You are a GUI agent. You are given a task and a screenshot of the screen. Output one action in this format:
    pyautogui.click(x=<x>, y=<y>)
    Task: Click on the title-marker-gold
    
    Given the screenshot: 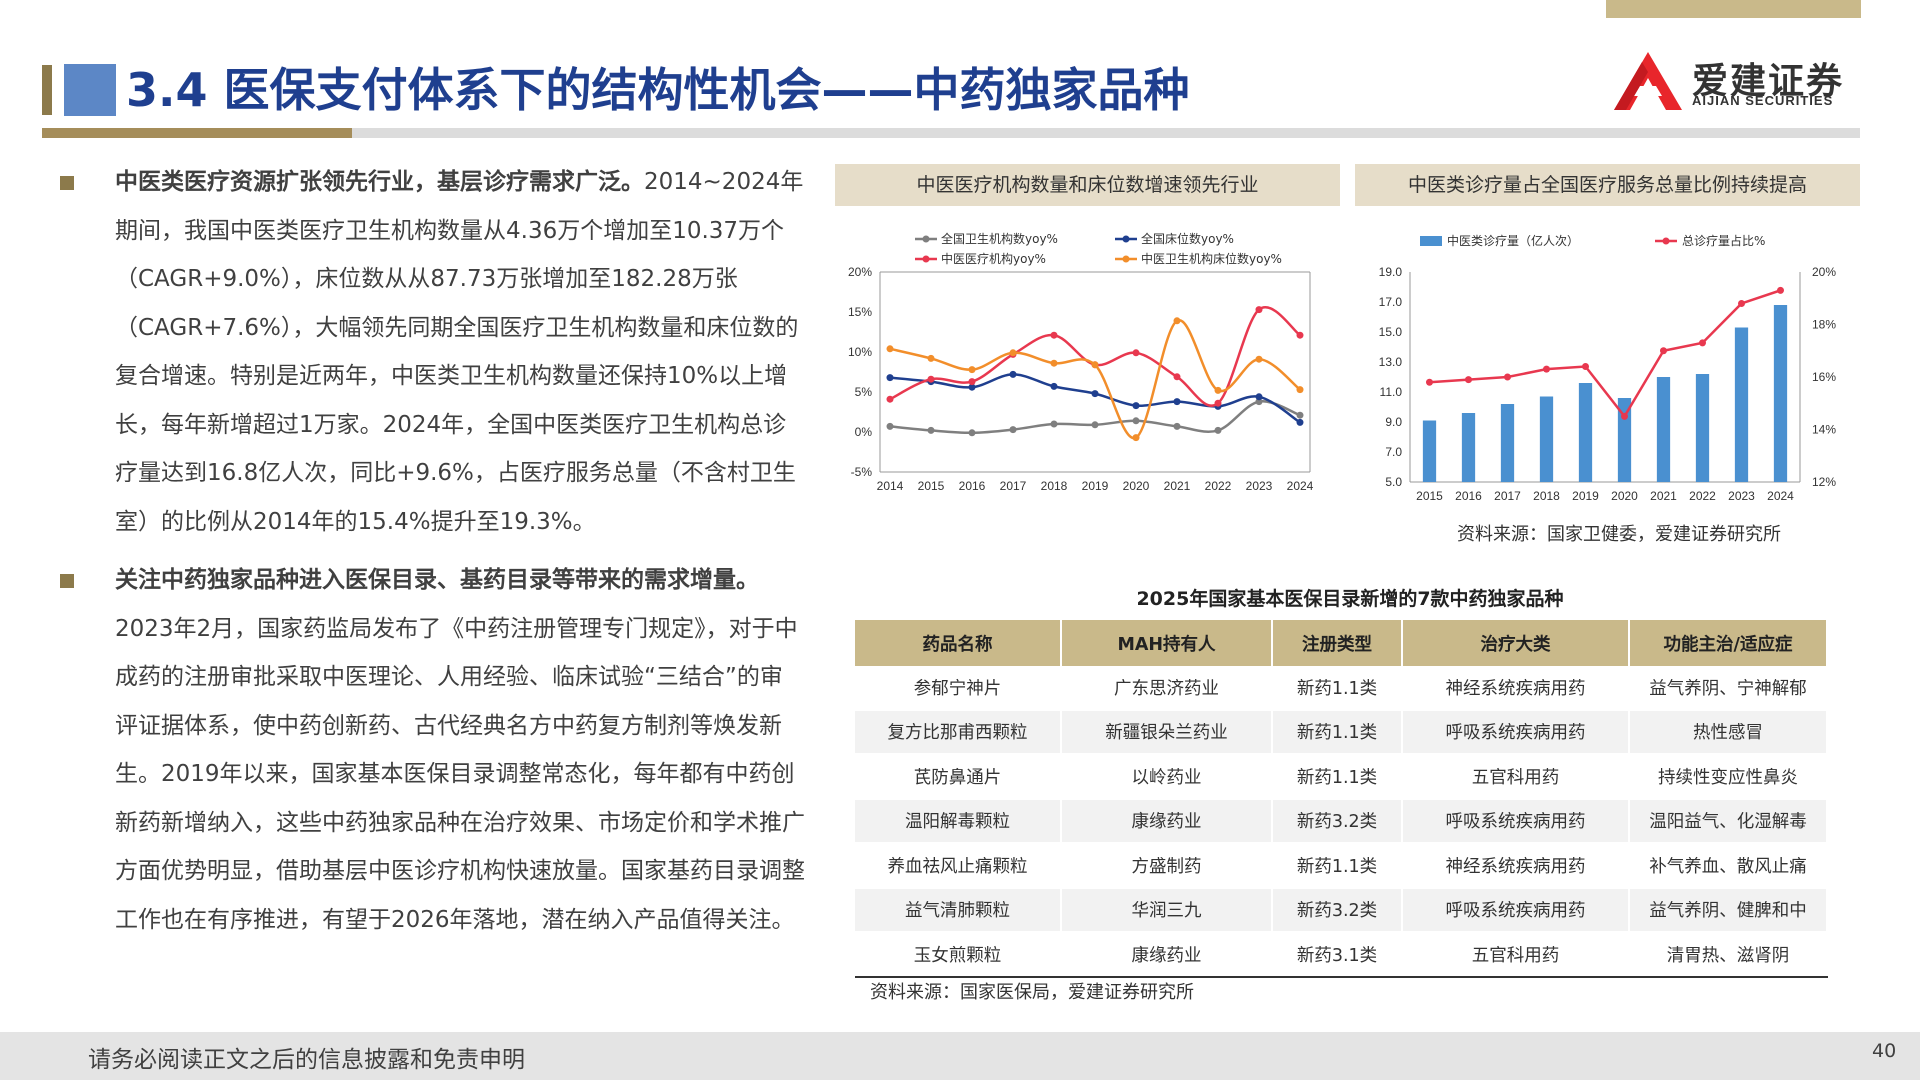 What is the action you would take?
    pyautogui.click(x=47, y=90)
    